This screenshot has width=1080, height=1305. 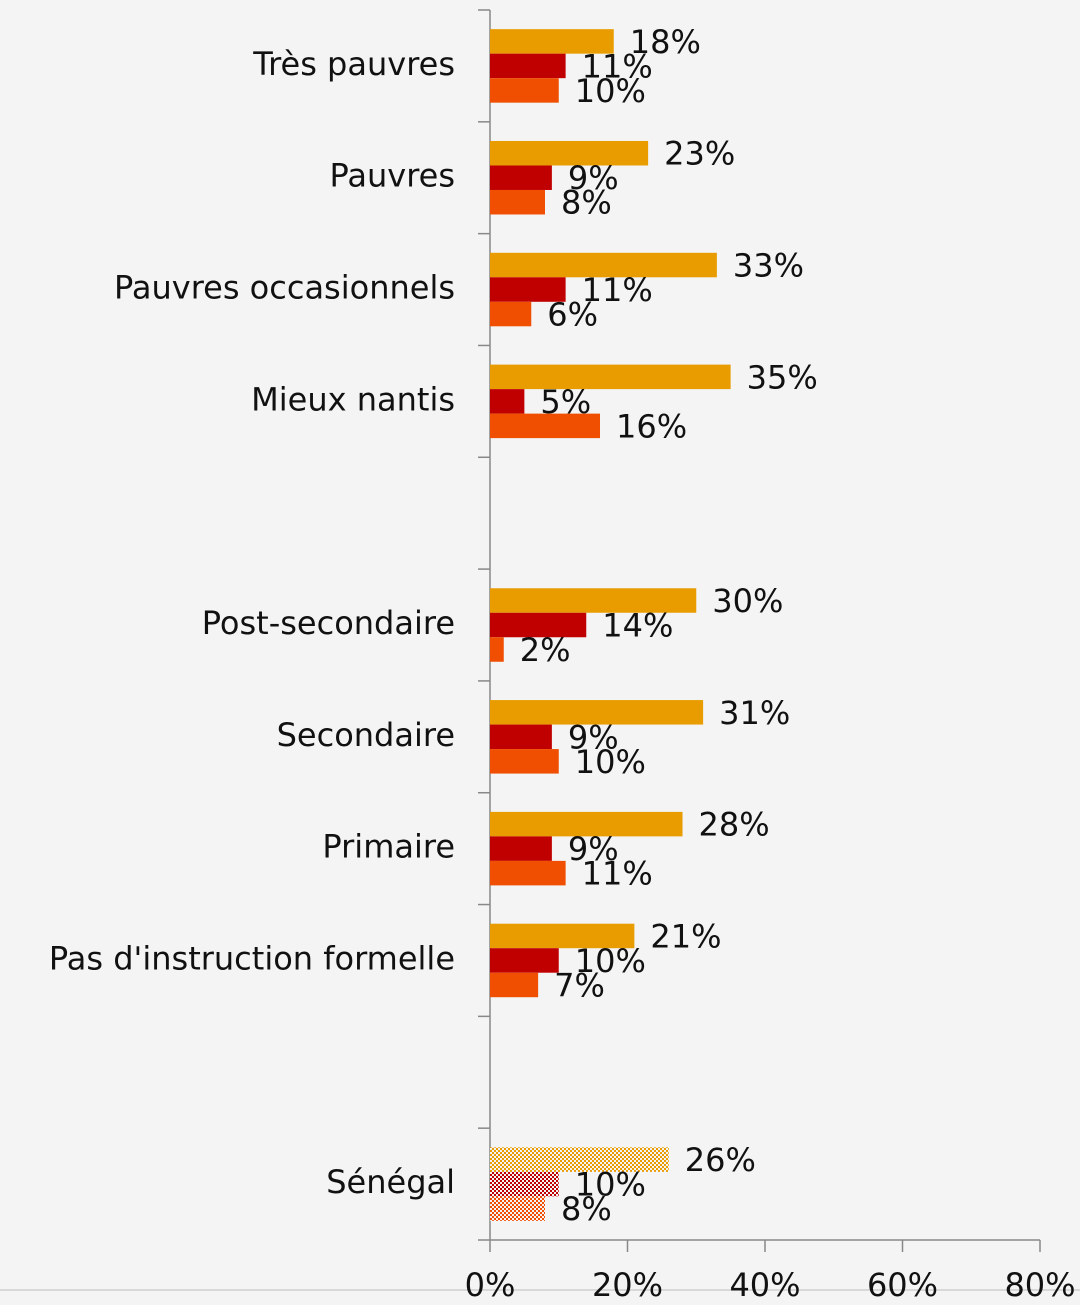 What do you see at coordinates (366, 735) in the screenshot?
I see `category-label: Secondaire` at bounding box center [366, 735].